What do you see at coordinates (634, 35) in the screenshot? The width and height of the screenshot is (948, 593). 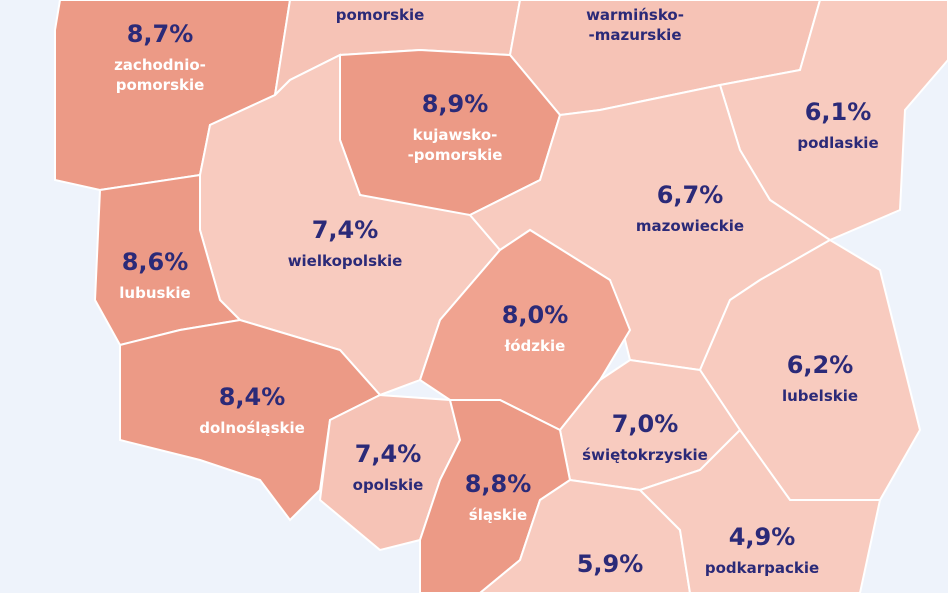 I see `region-name: -mazurskie` at bounding box center [634, 35].